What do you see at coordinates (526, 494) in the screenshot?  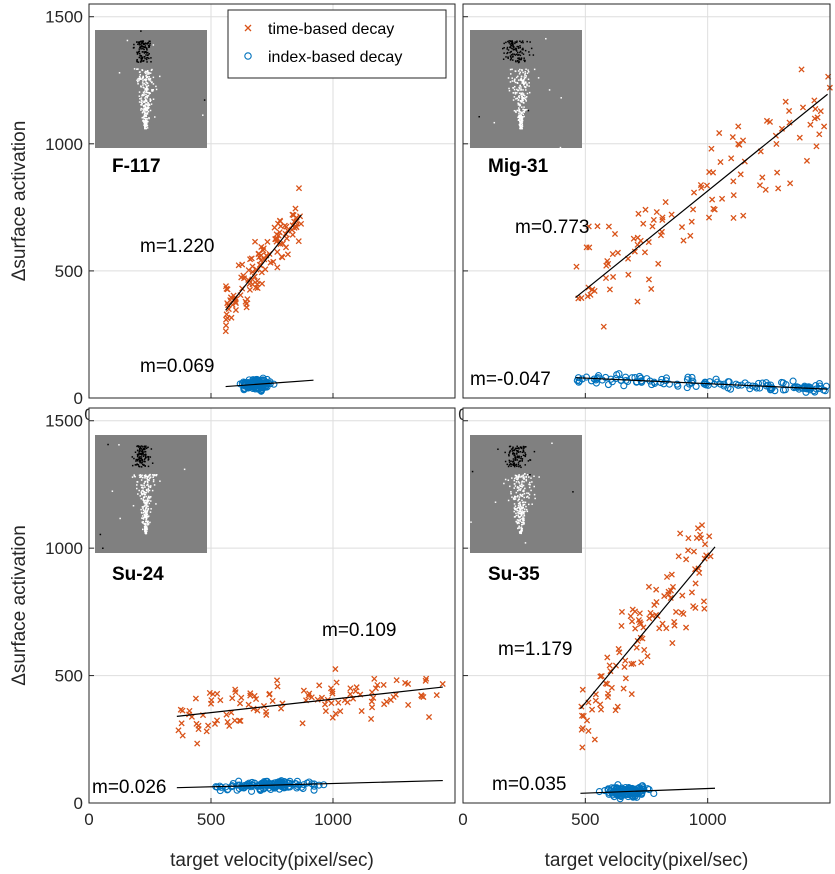 I see `aircraft-inset-image` at bounding box center [526, 494].